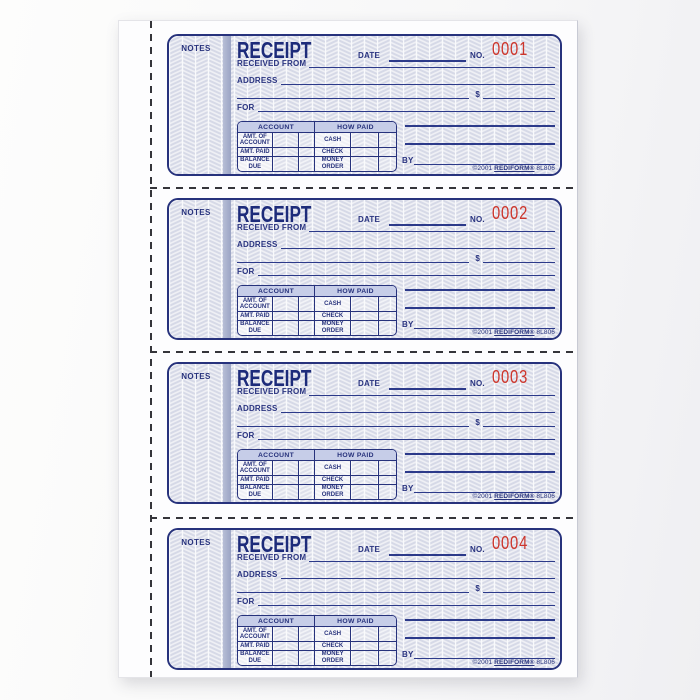  I want to click on receipt-number: 0001, so click(510, 49).